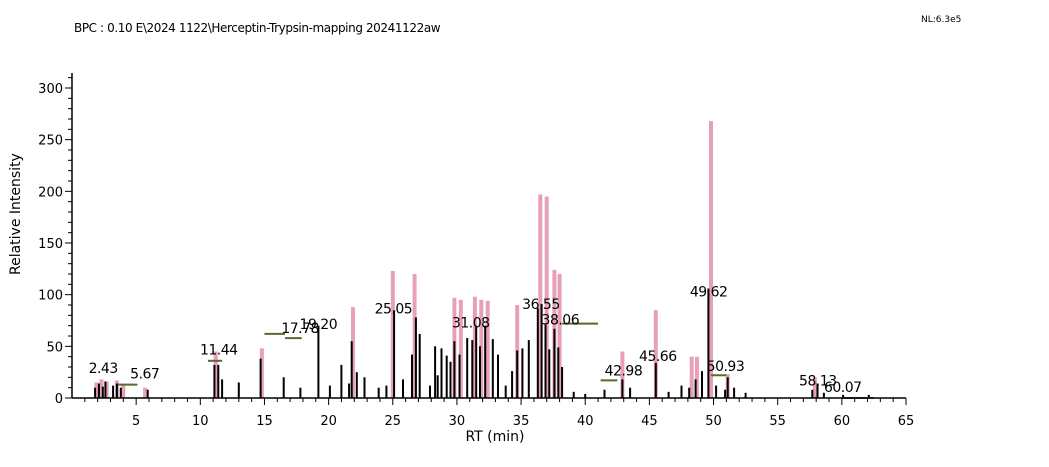 This screenshot has height=467, width=1049. Describe the element at coordinates (54, 347) in the screenshot. I see `y-tick-label: 50` at that location.